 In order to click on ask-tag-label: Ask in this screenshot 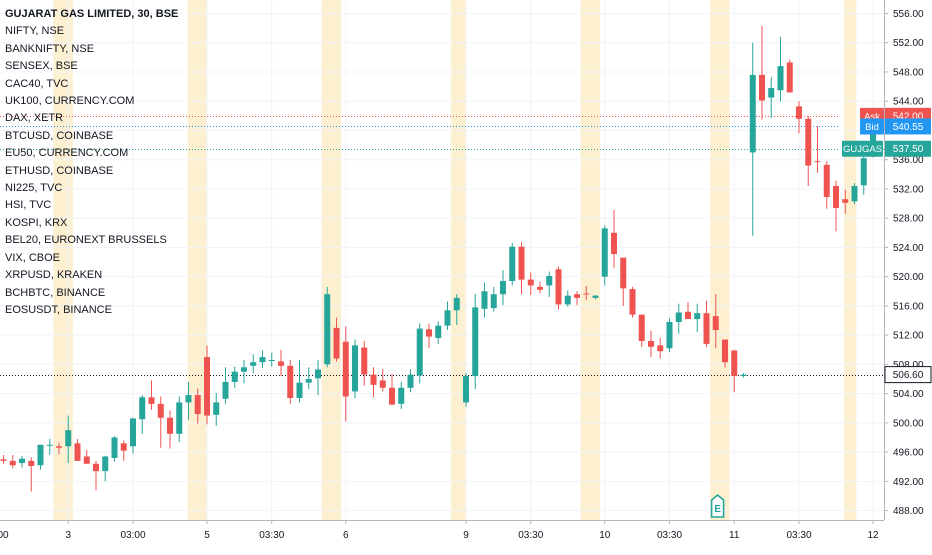, I will do `click(872, 116)`.